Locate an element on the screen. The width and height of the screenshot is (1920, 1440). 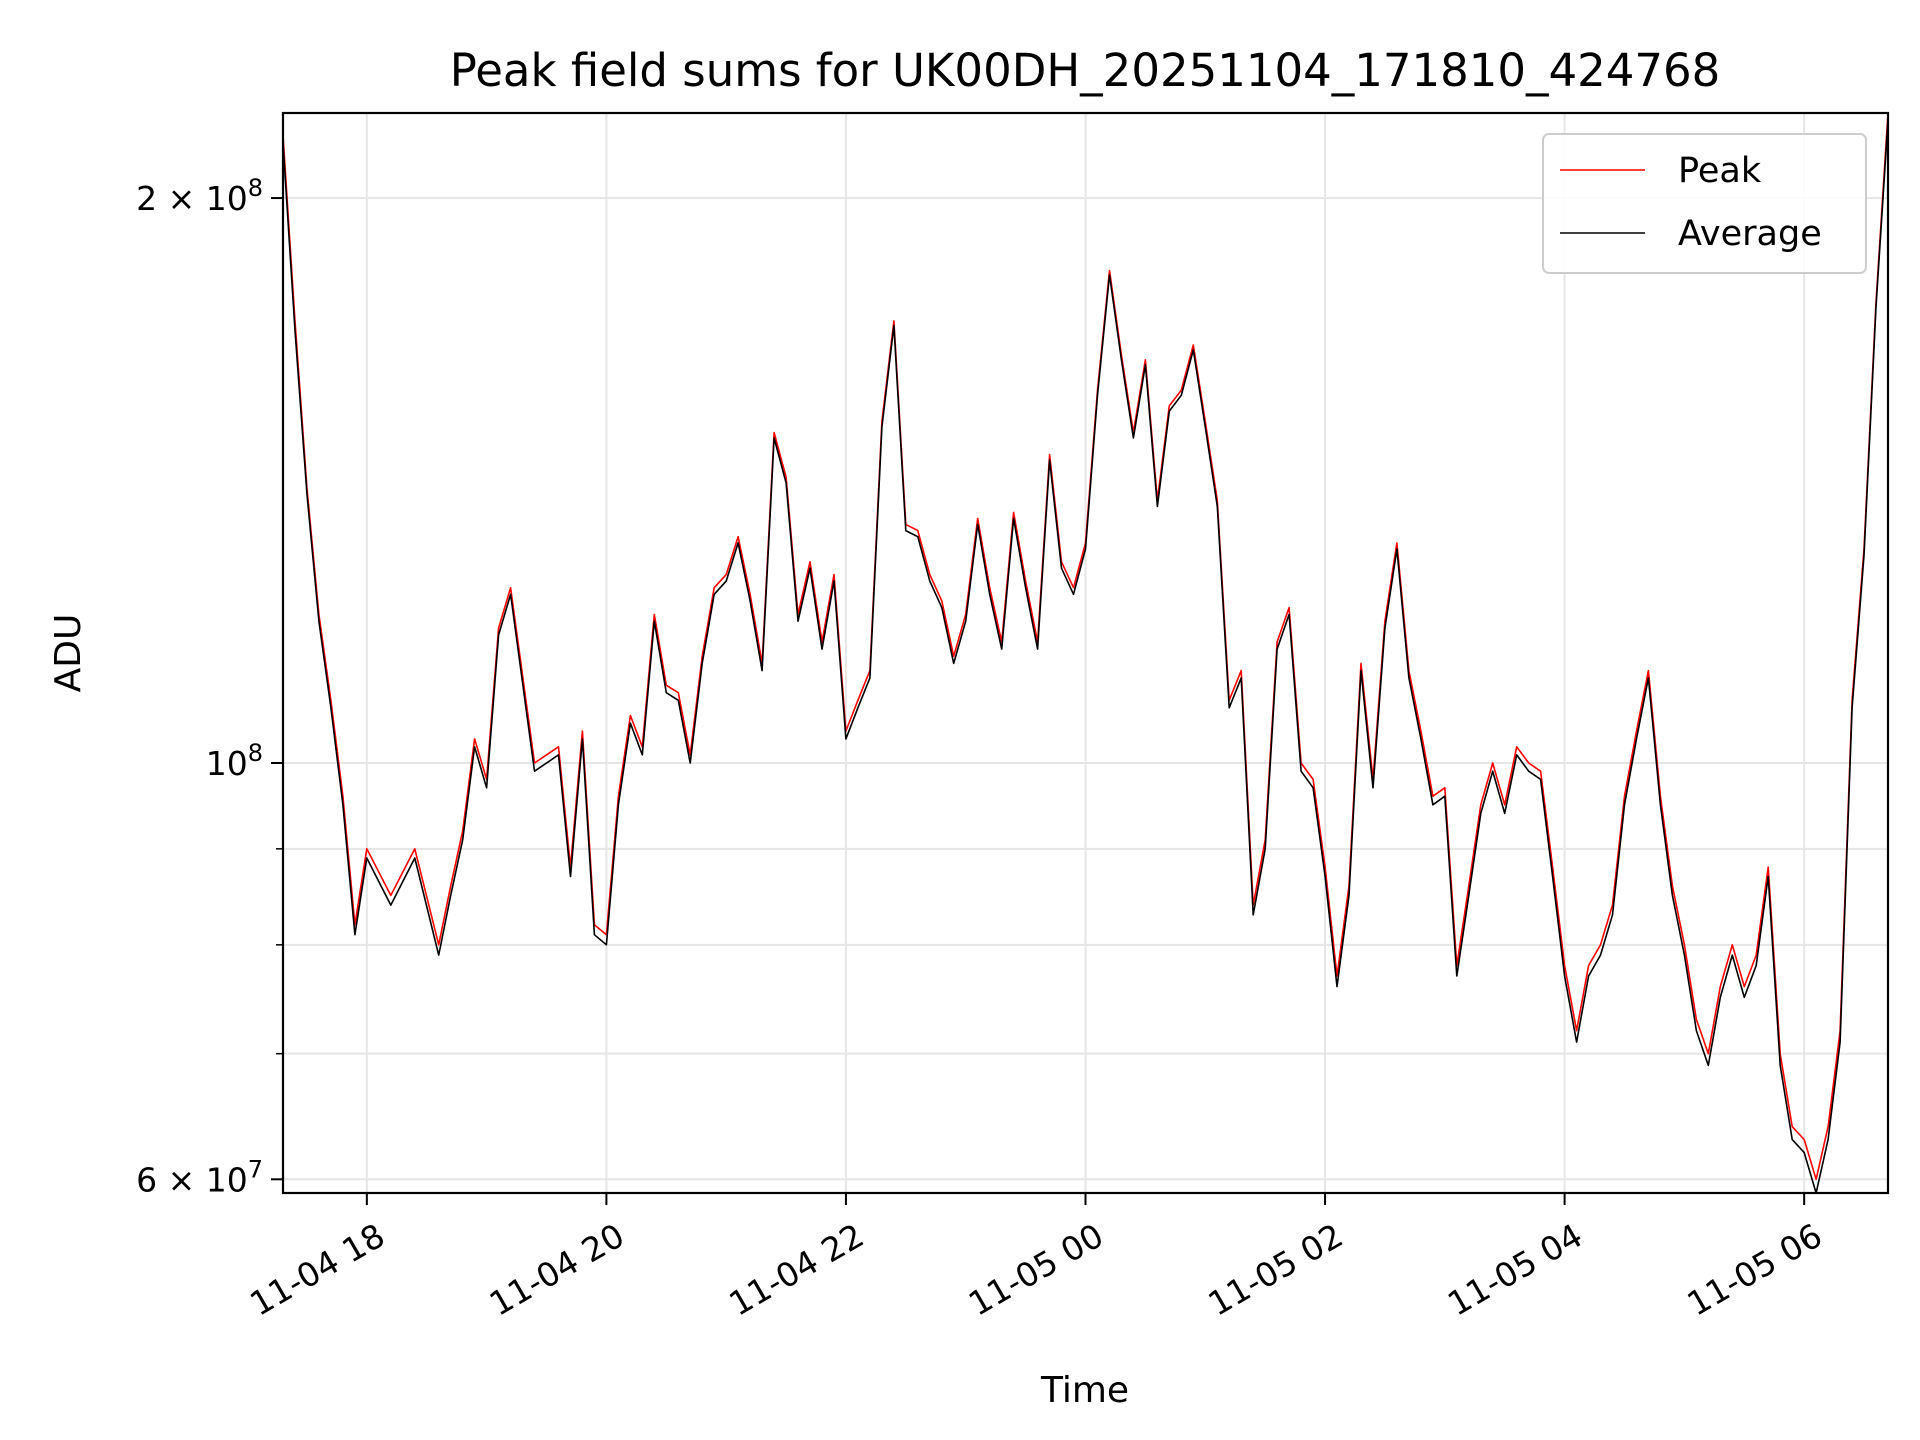
legend-label-average: Average is located at coordinates (1750, 234).